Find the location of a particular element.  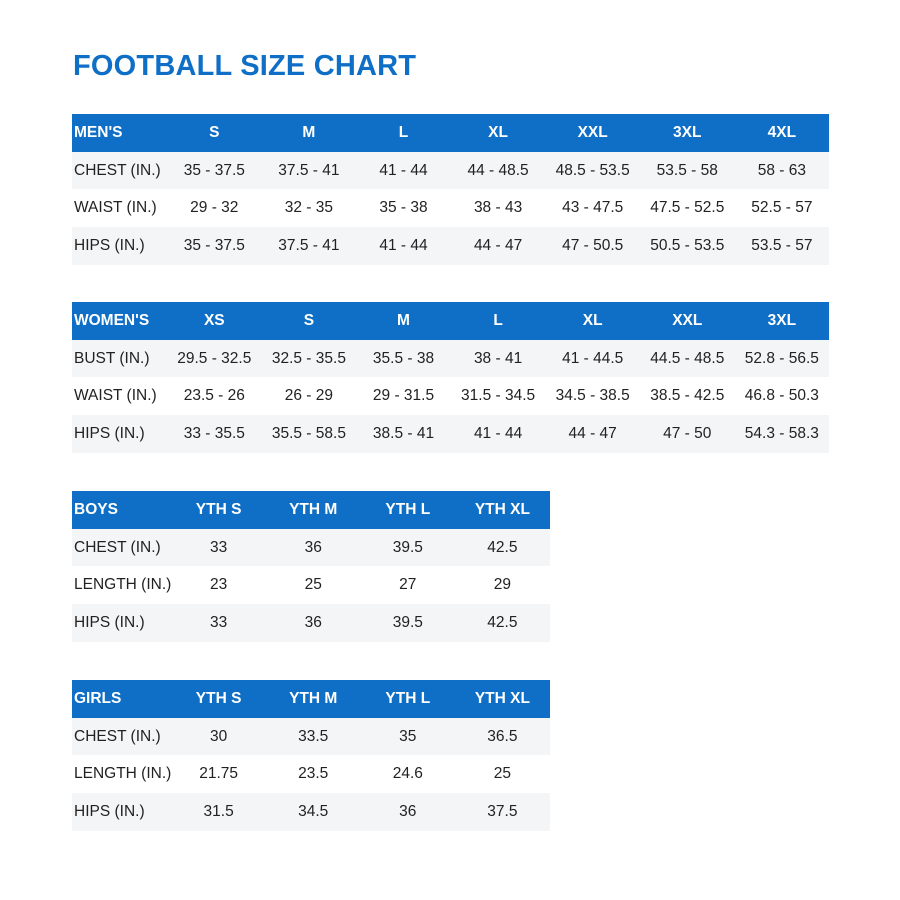

size-column-header: YTH L is located at coordinates (408, 699).